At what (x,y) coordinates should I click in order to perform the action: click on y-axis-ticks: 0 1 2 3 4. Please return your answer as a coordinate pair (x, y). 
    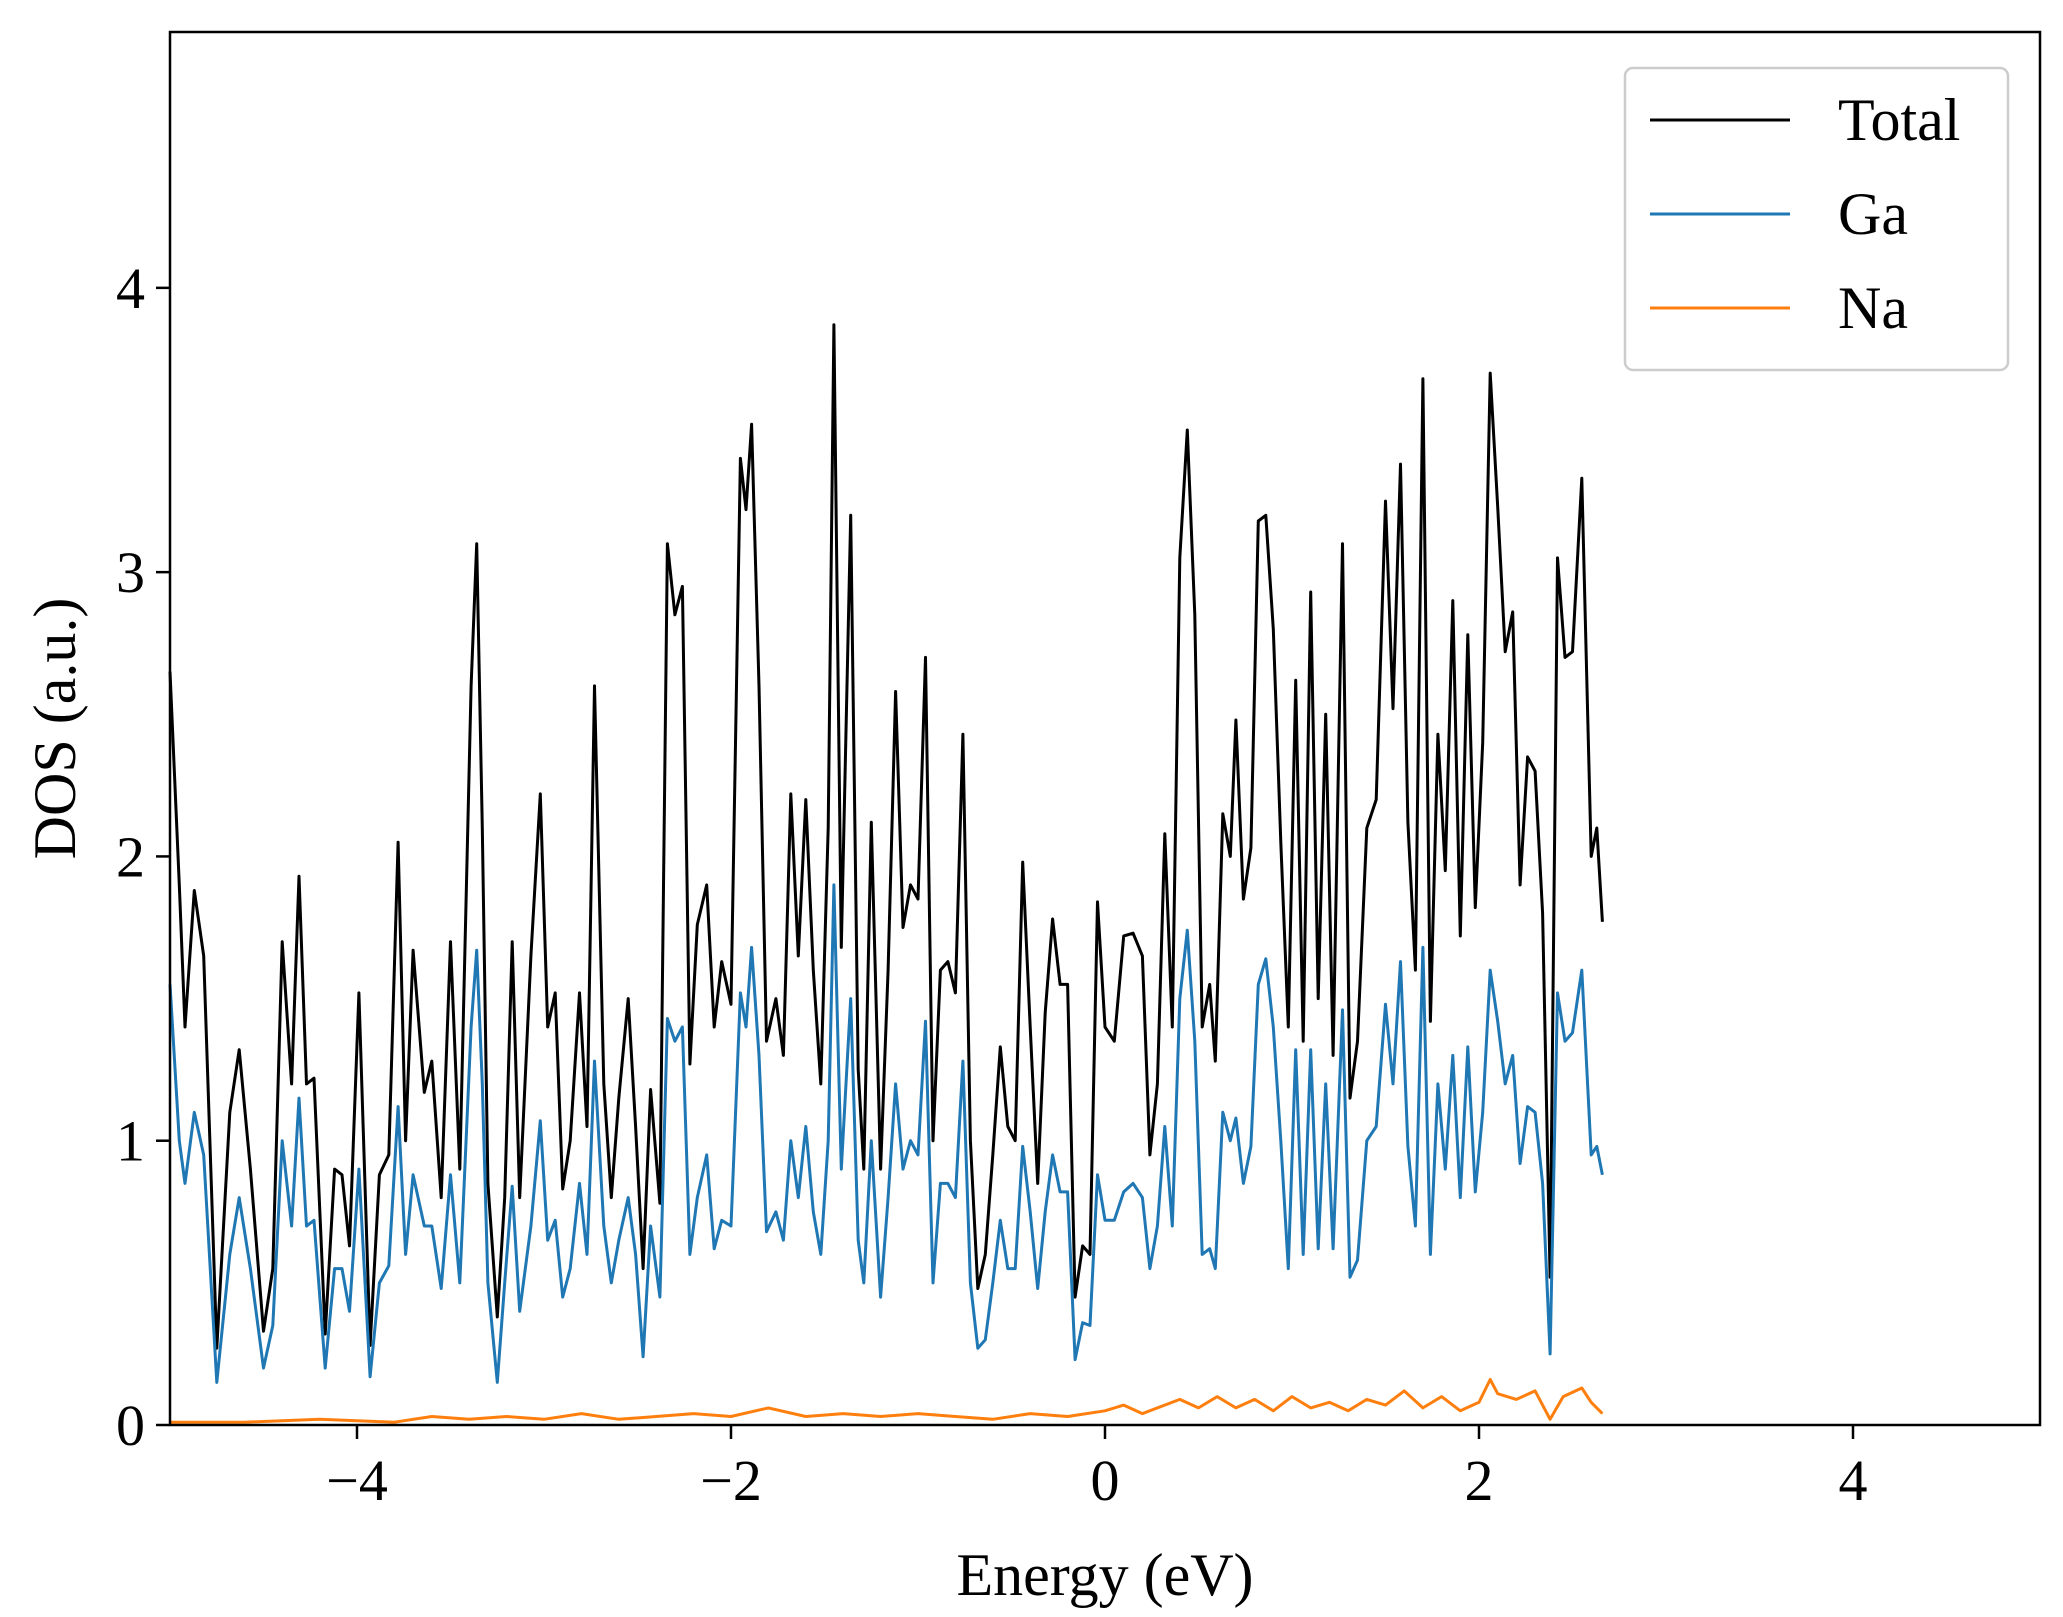
    Looking at the image, I should click on (143, 857).